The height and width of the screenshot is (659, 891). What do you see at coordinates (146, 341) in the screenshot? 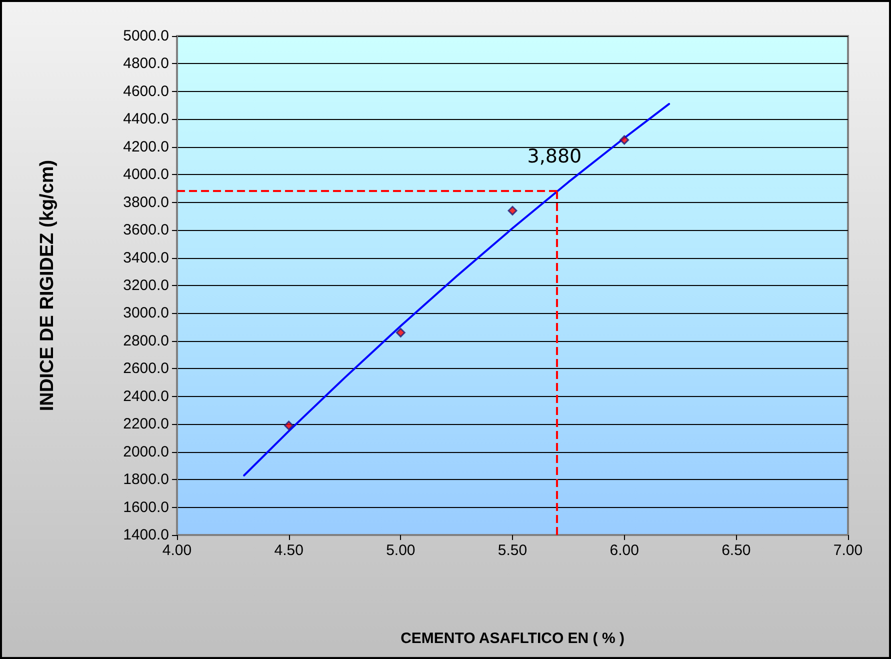
I see `y-tick-label: 2800.0` at bounding box center [146, 341].